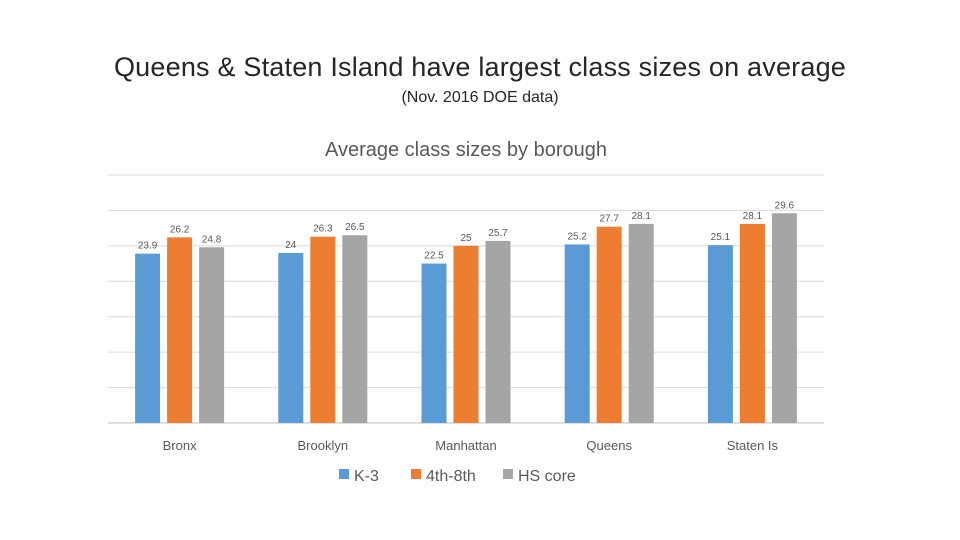 The width and height of the screenshot is (960, 540). Describe the element at coordinates (148, 246) in the screenshot. I see `data-label: 23.9` at that location.